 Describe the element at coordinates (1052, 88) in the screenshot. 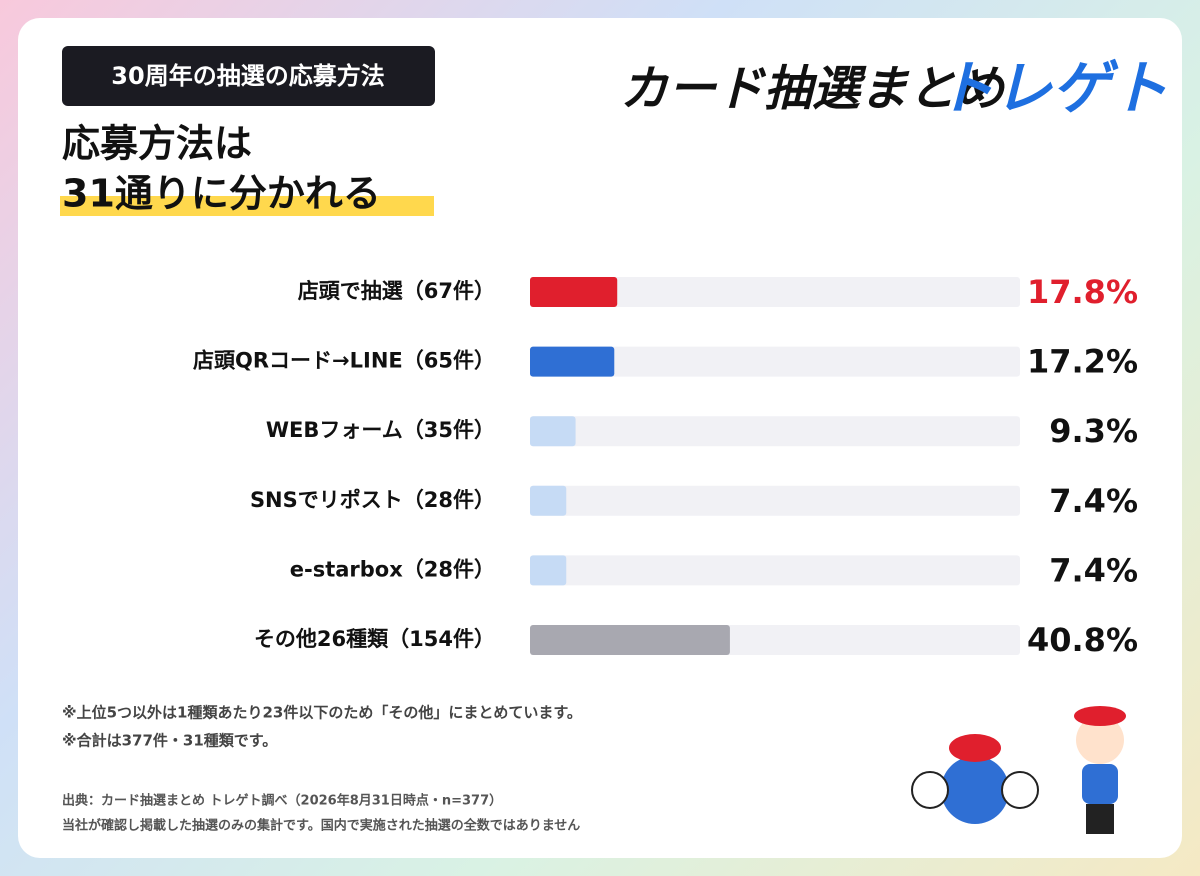

I see `logo: トレゲト` at that location.